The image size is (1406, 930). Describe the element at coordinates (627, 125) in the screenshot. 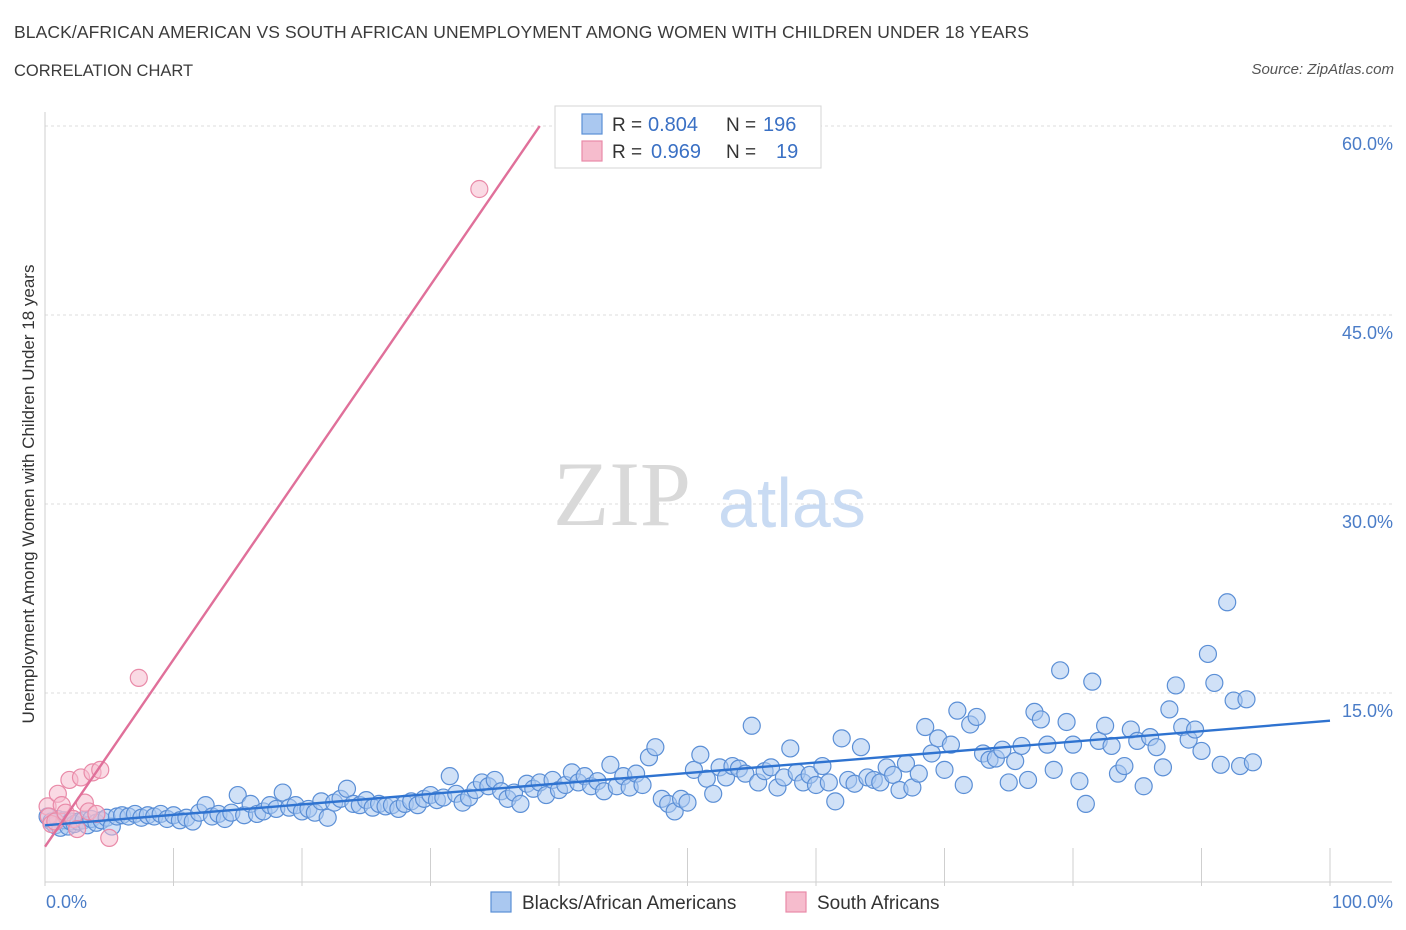

I see `legend-r-label-blue: R =` at that location.